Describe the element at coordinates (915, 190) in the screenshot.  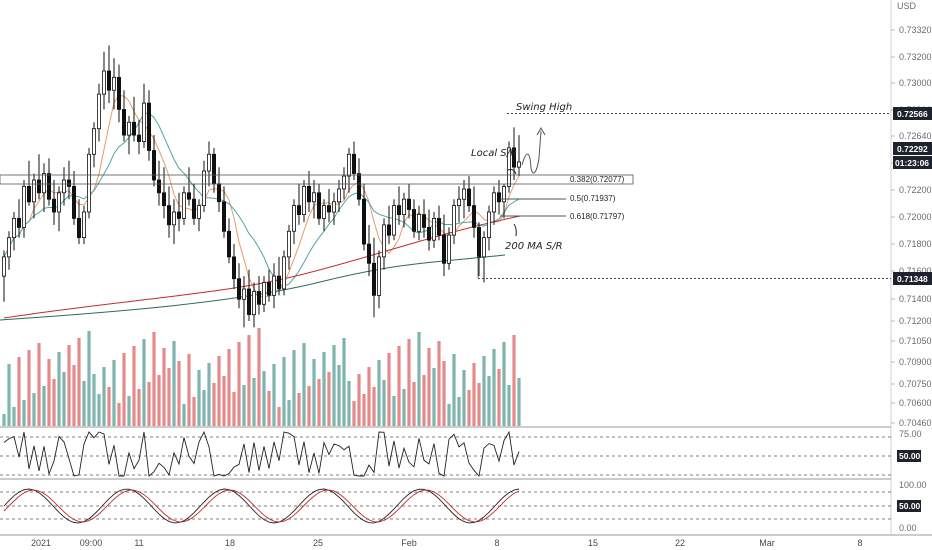
I see `price-tick-label: 0.72200` at that location.